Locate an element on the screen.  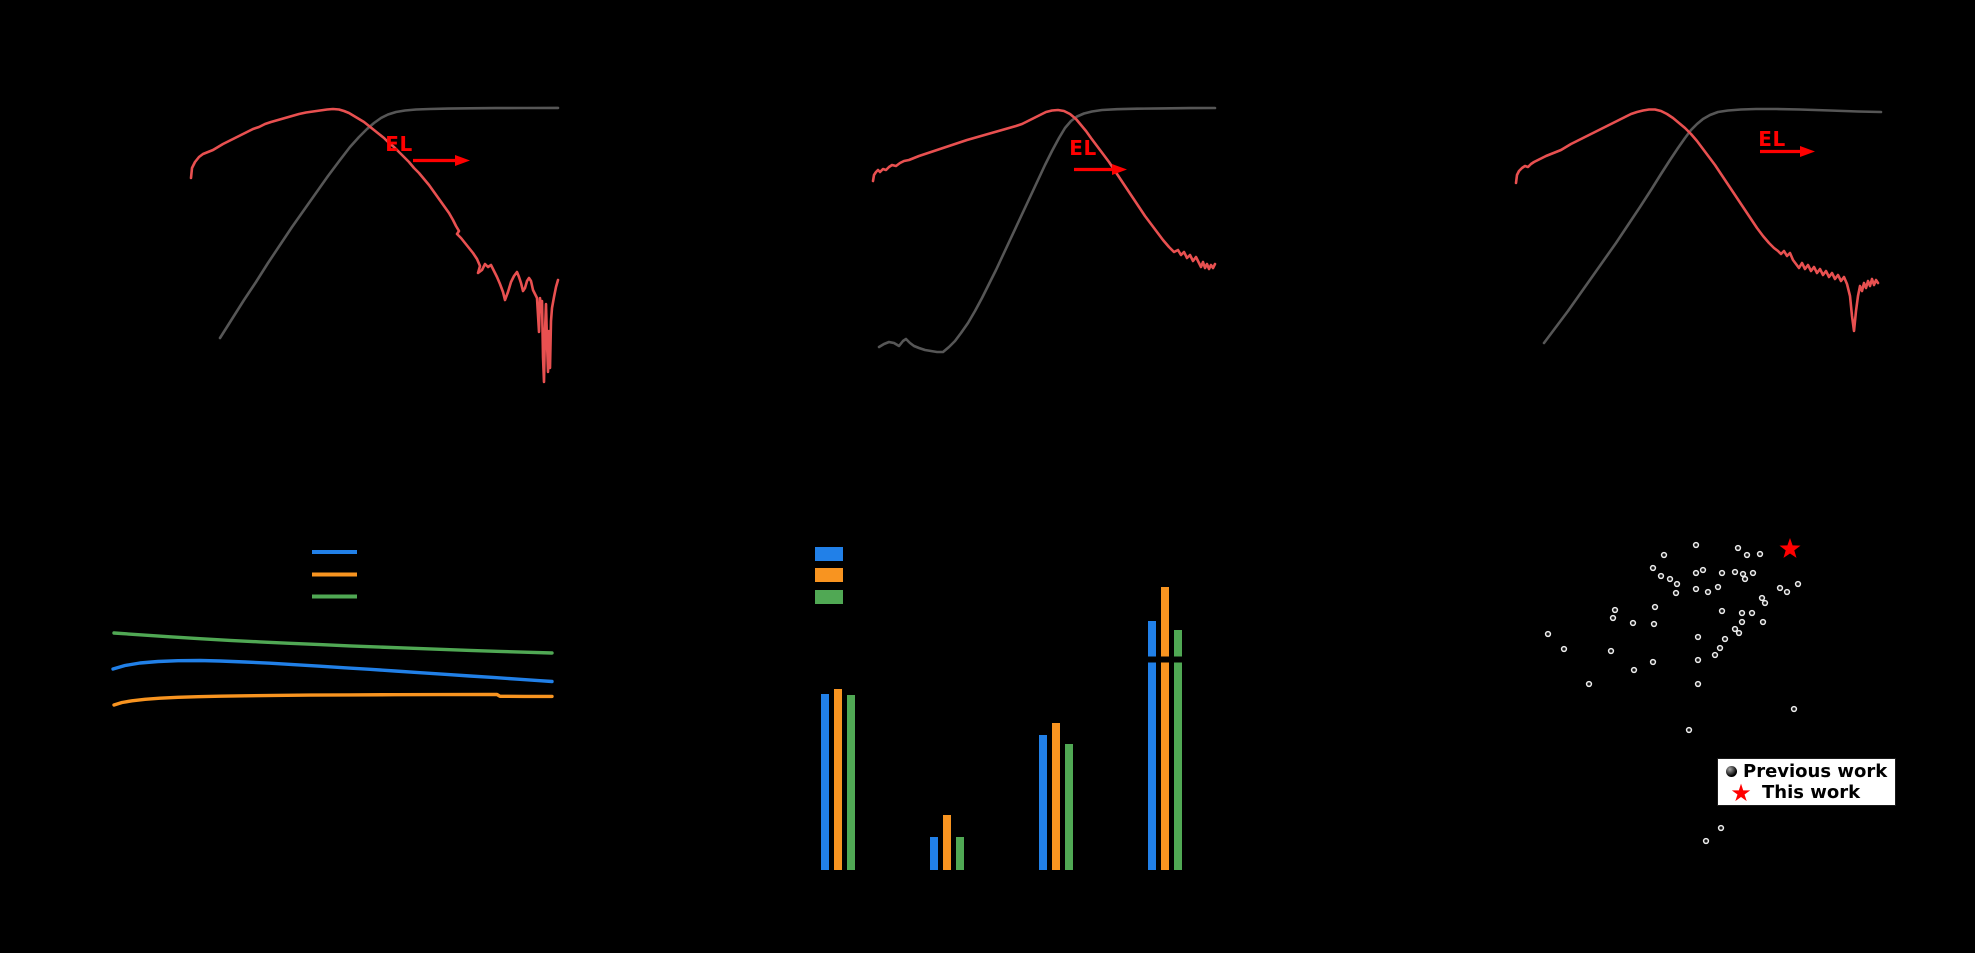
grouped-bar-panel-bar-orange-g3 is located at coordinates (1056, 796).